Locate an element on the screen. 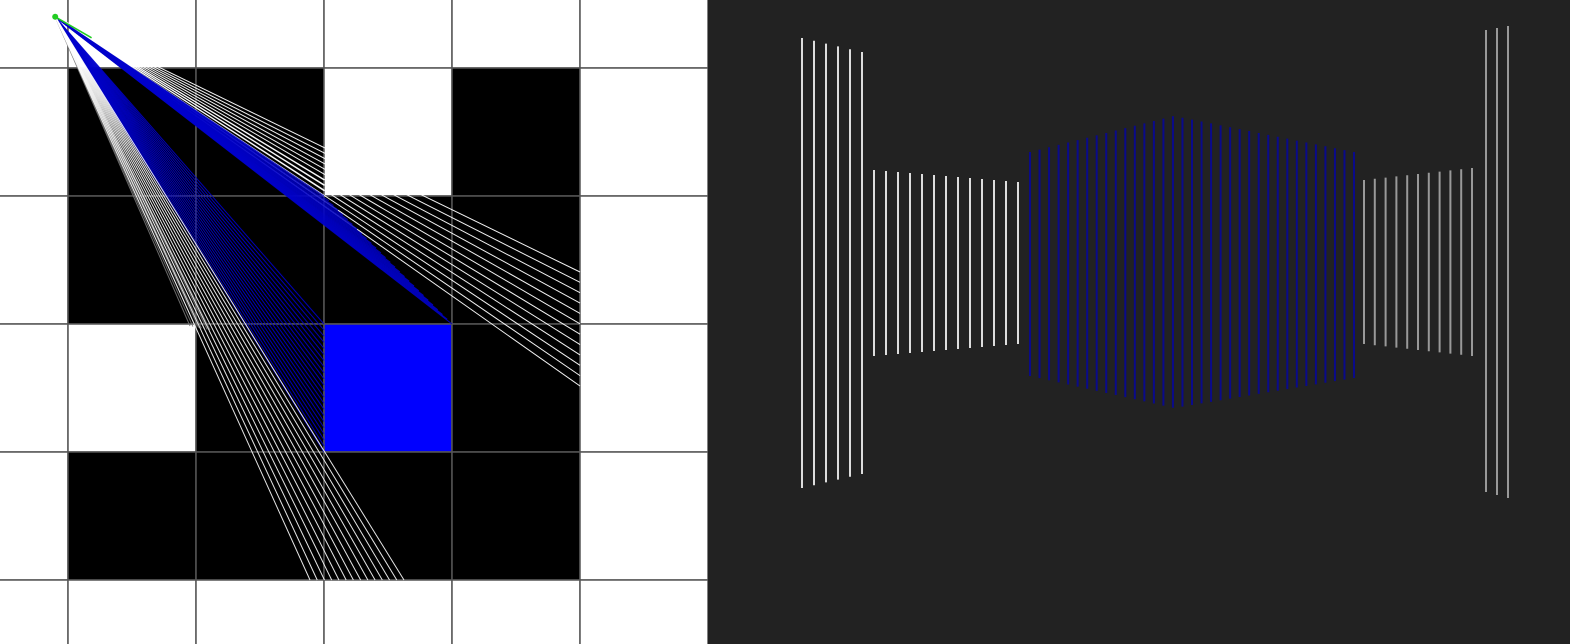 The height and width of the screenshot is (644, 1570). target-wall-cell is located at coordinates (388, 388).